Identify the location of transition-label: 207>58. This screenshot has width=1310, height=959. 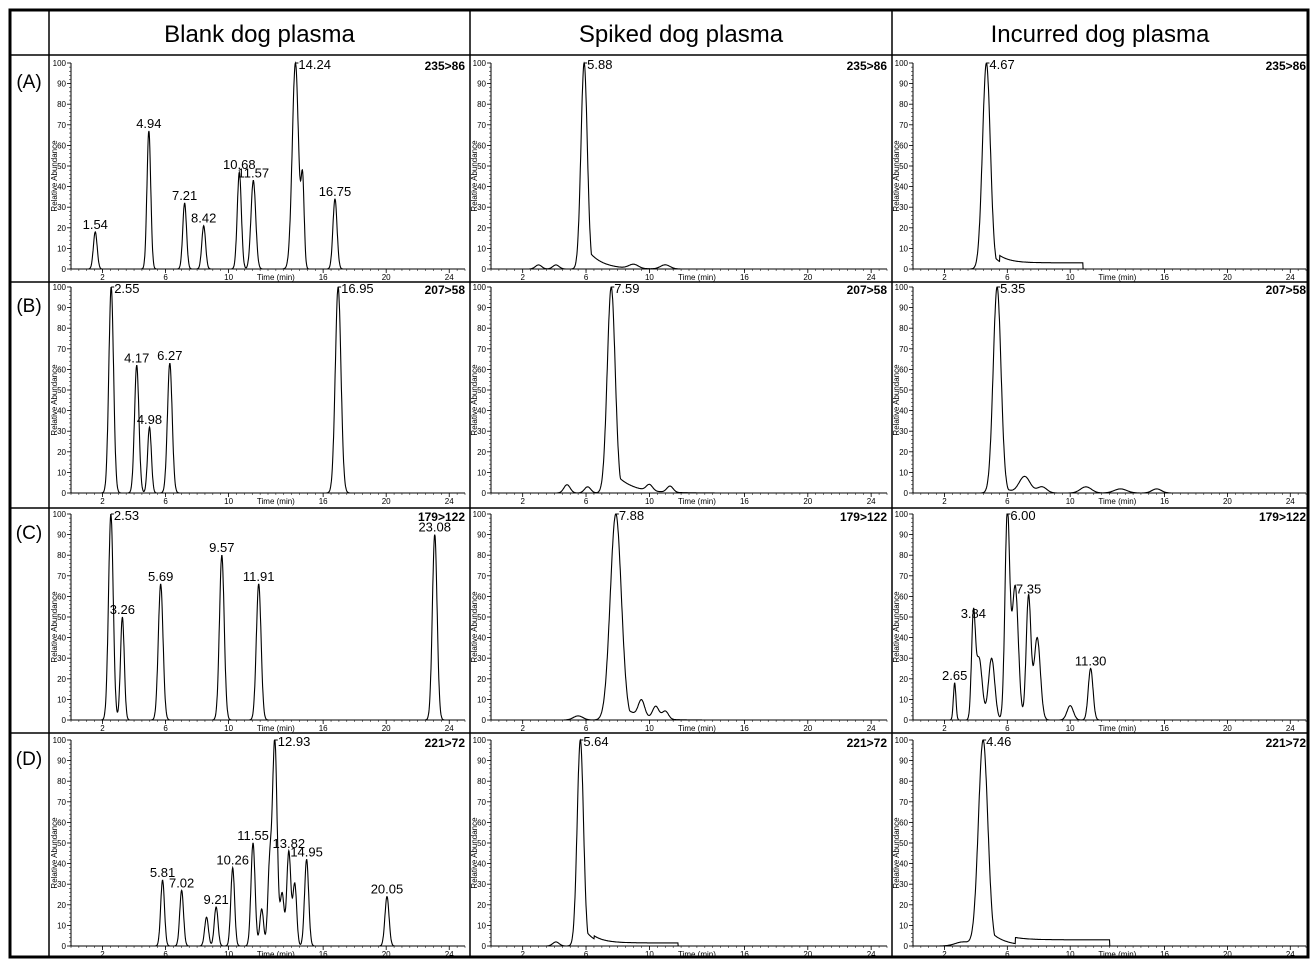
(1286, 290).